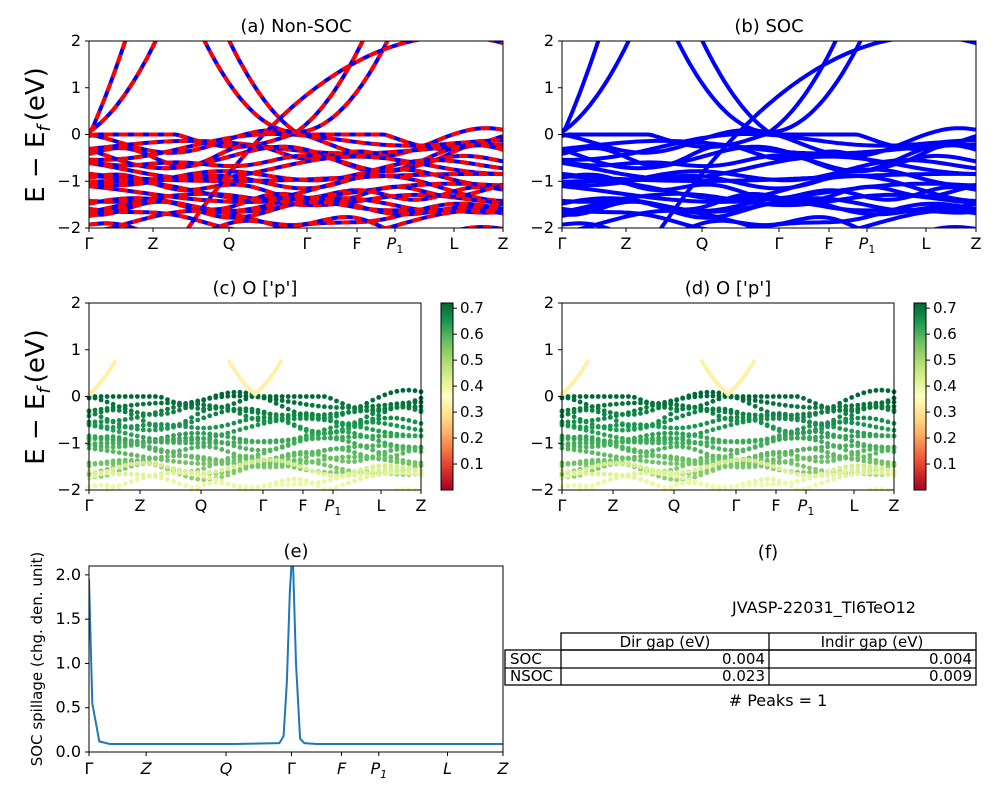  I want to click on colorbar-tick-label: 0.7, so click(472, 308).